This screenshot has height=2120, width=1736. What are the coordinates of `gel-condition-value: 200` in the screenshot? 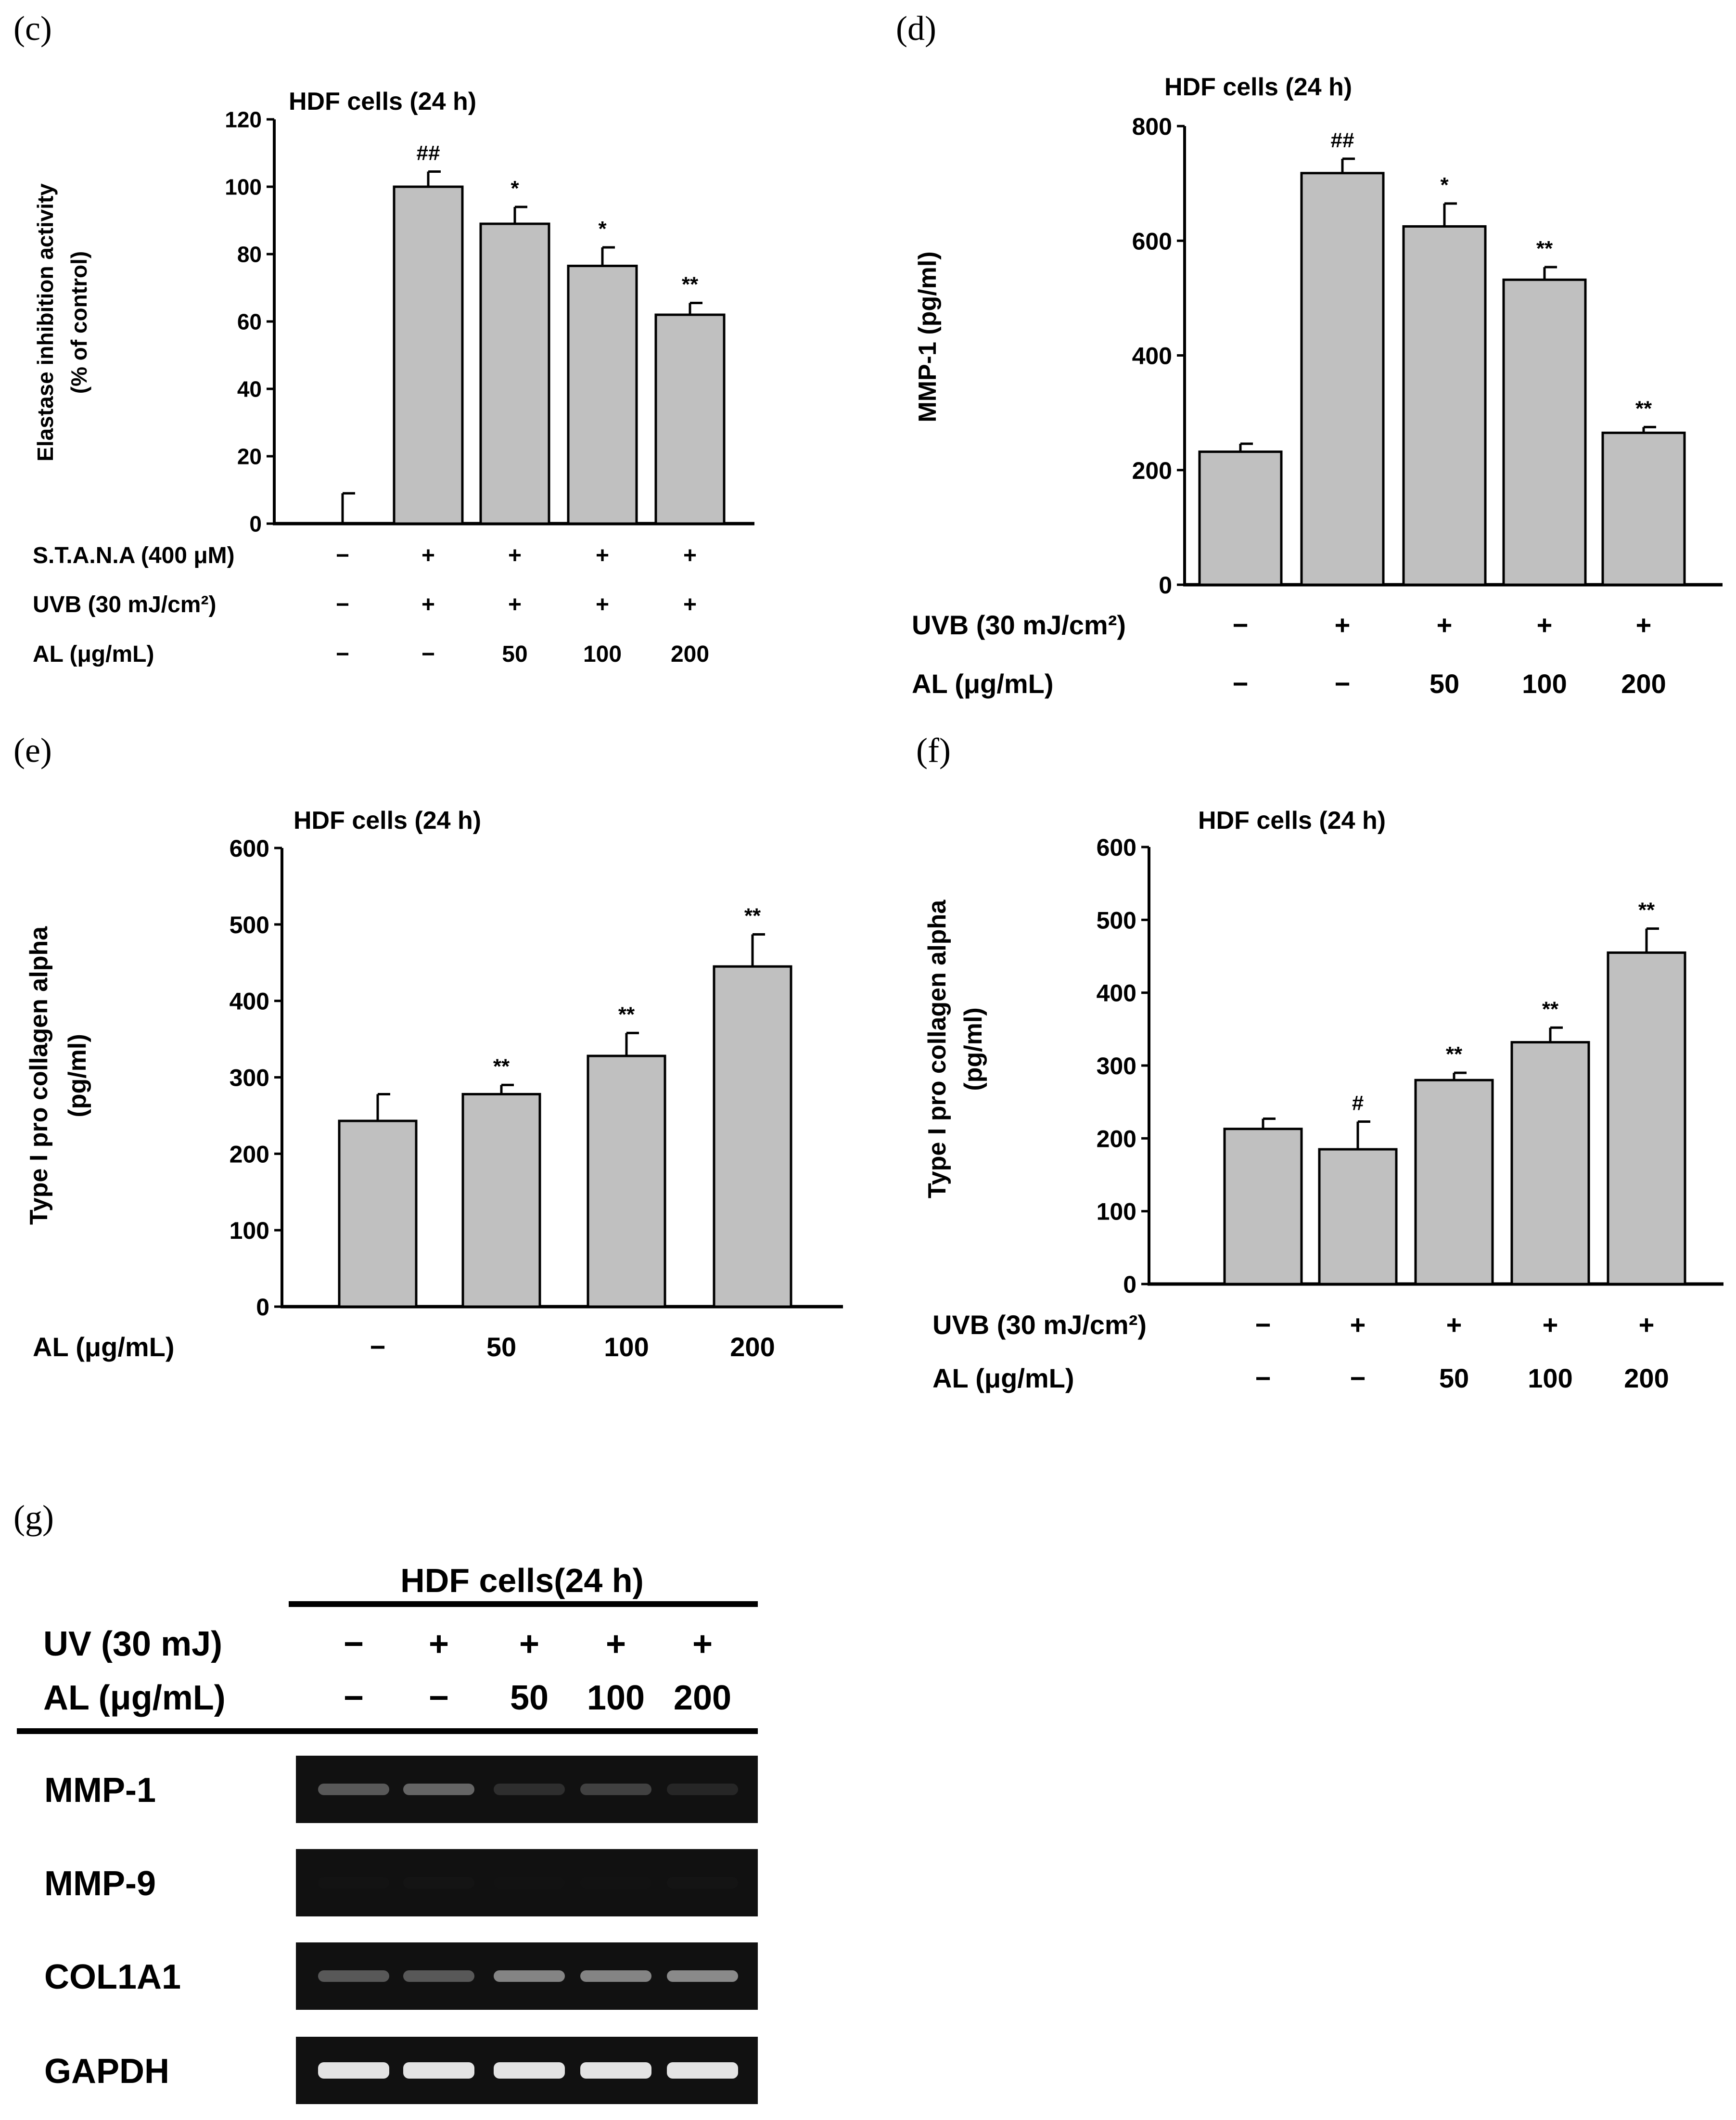 It's located at (702, 1698).